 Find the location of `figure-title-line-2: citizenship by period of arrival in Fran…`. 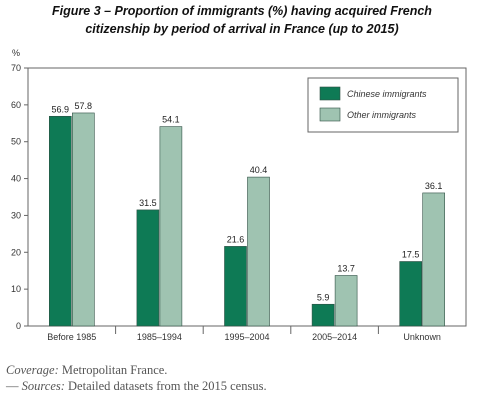

figure-title-line-2: citizenship by period of arrival in Fran… is located at coordinates (242, 29).